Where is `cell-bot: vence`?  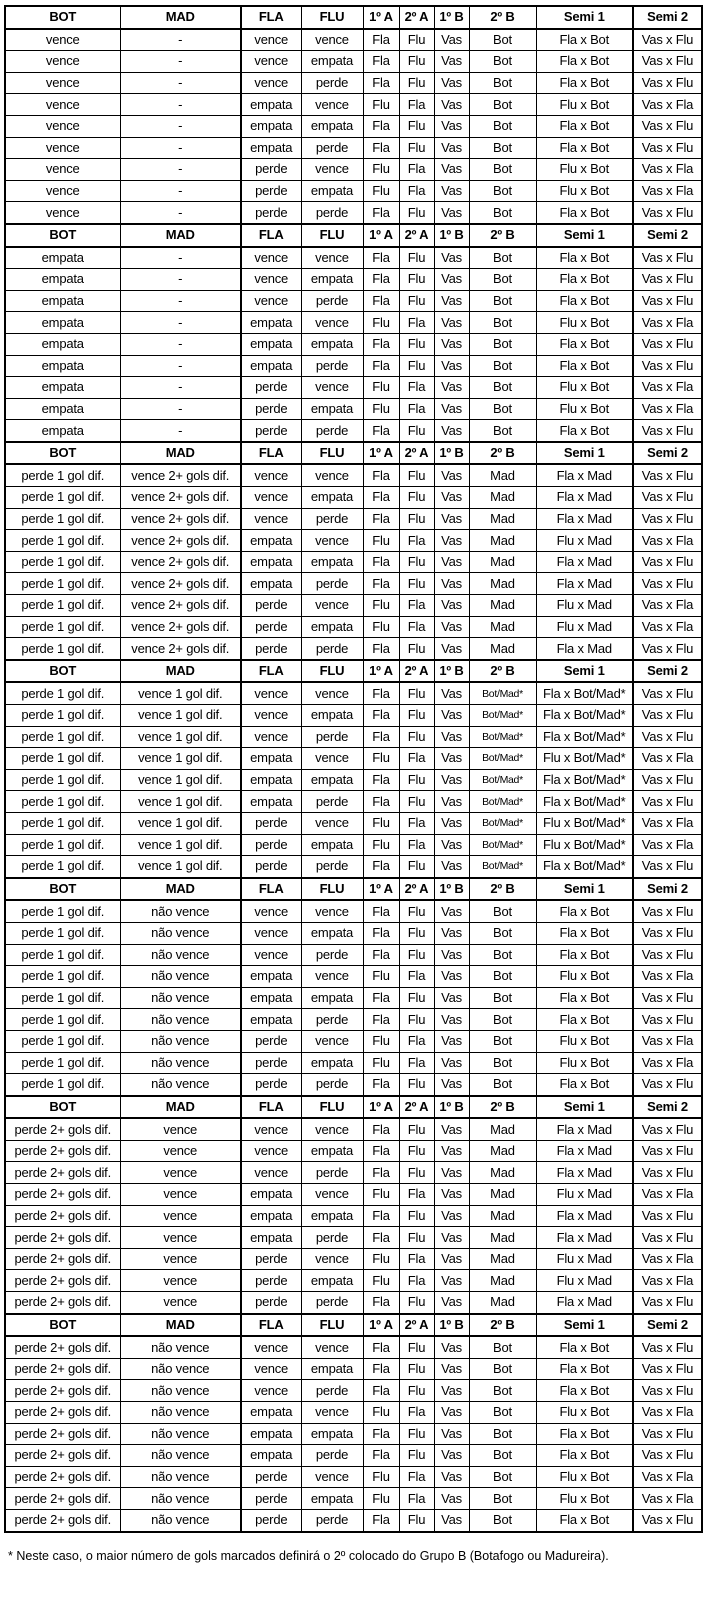 cell-bot: vence is located at coordinates (62, 169).